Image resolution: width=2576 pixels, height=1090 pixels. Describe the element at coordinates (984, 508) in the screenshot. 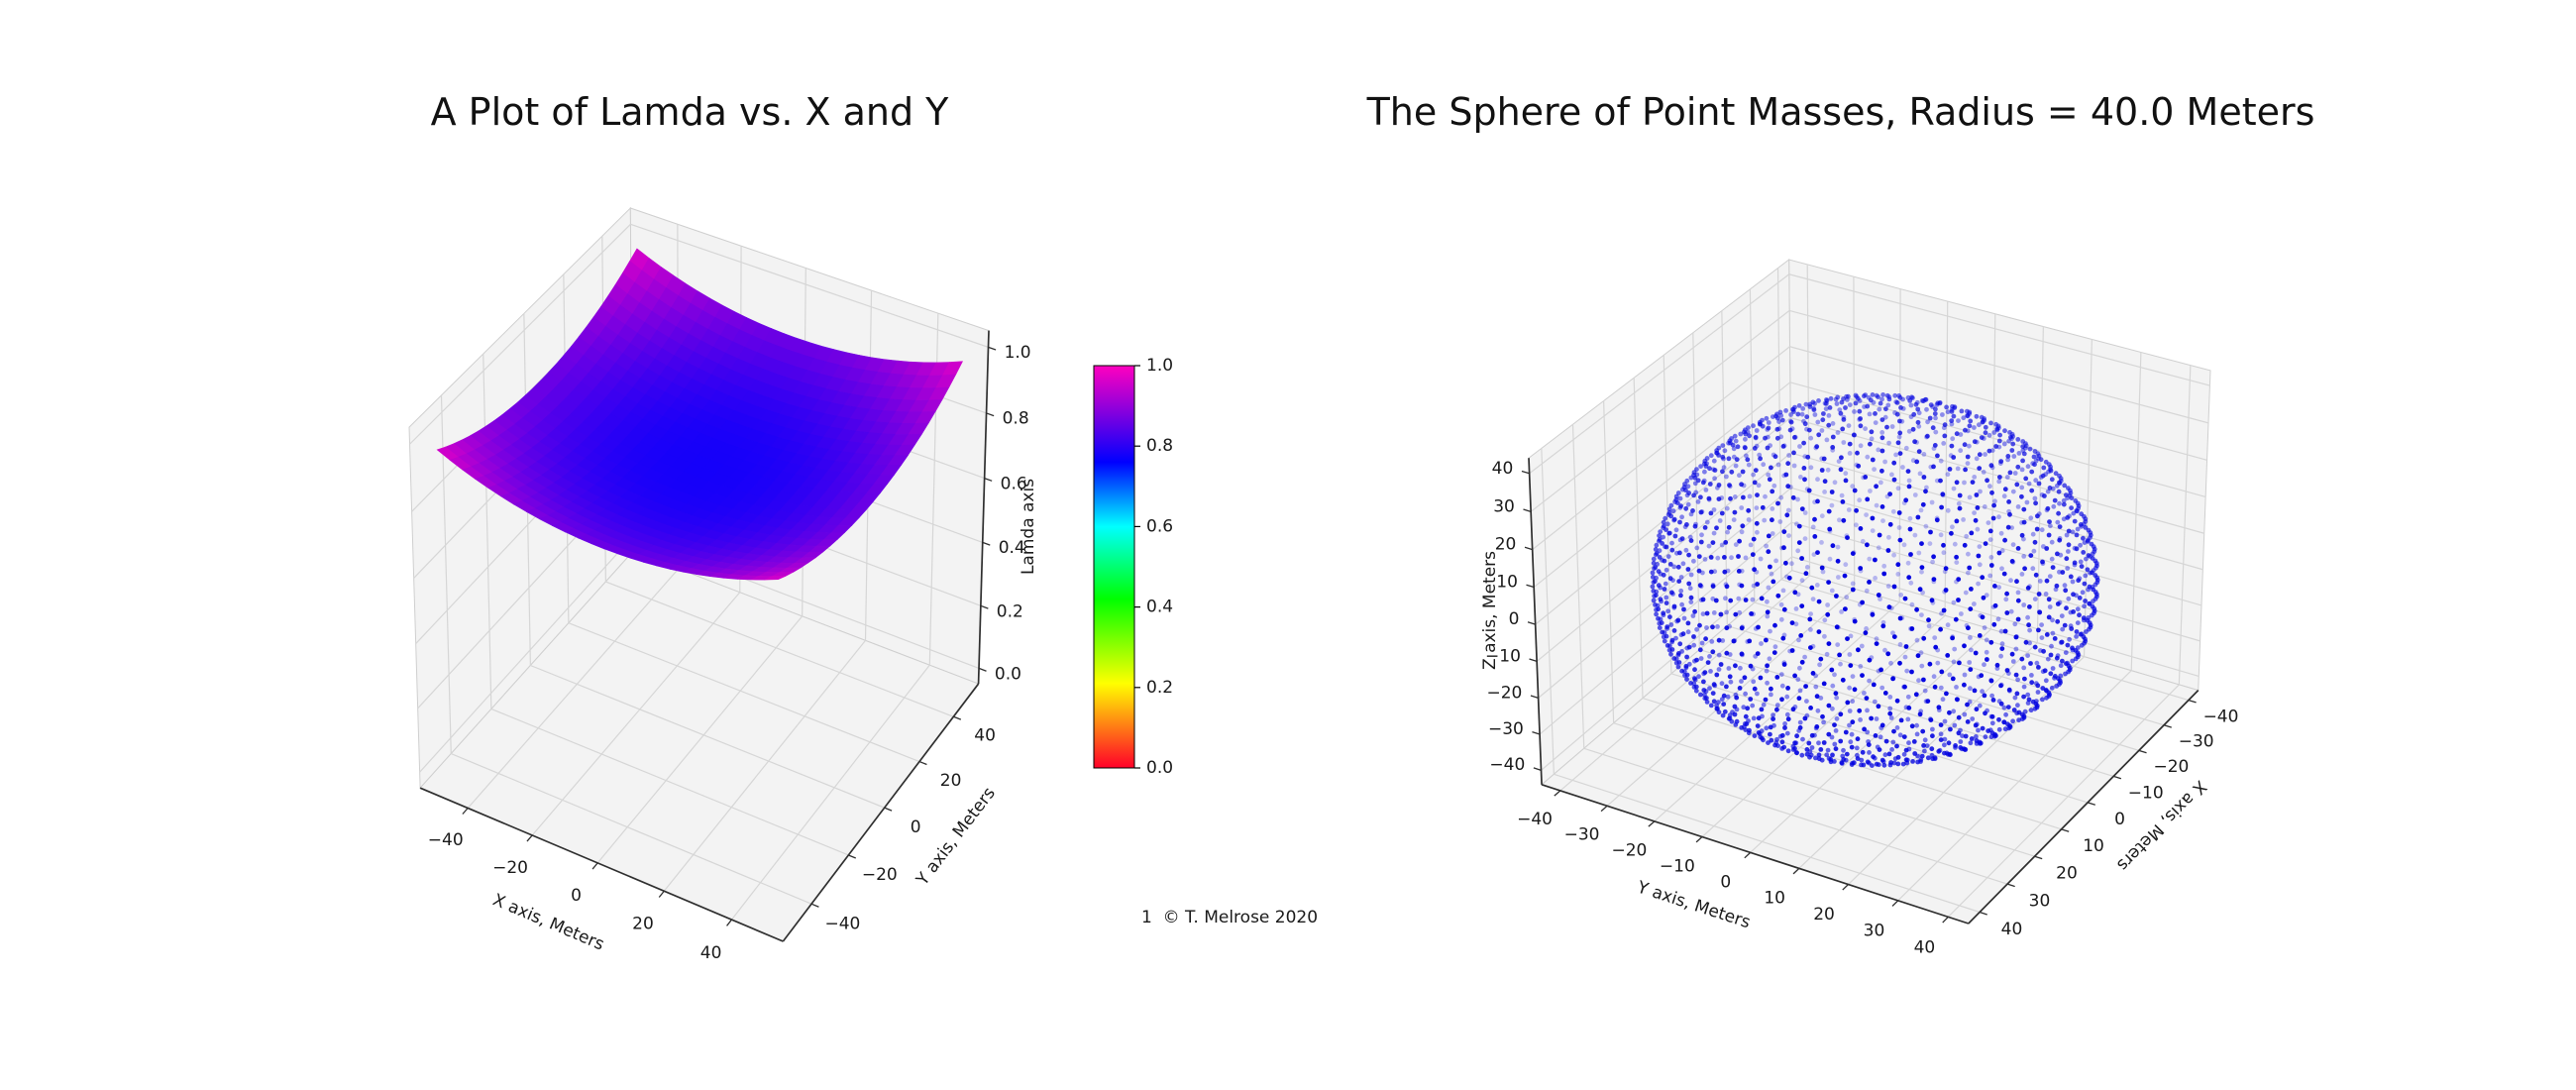

I see `z-axis-line` at that location.